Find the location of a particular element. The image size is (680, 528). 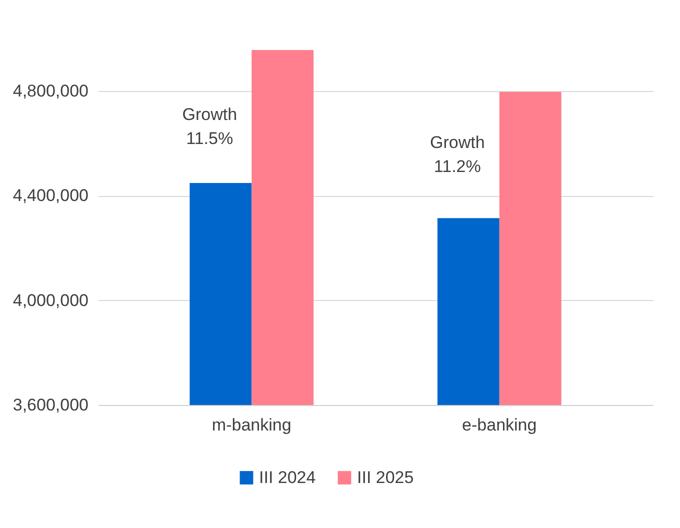

annotation: Growth 11.2% is located at coordinates (457, 154).